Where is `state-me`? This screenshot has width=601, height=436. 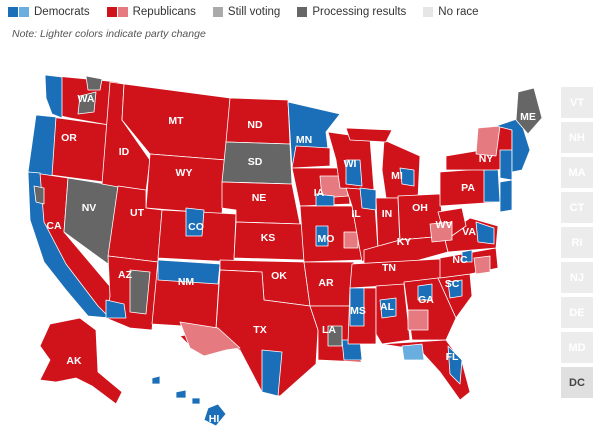 state-me is located at coordinates (529, 111).